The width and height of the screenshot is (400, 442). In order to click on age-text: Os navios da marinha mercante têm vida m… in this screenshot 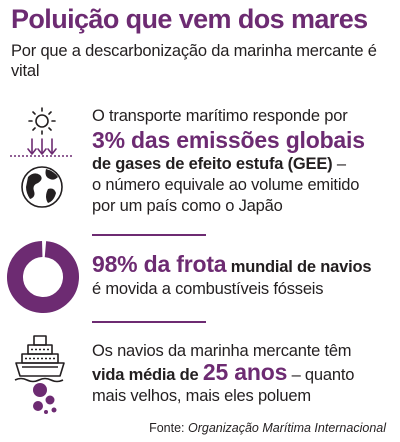, I will do `click(223, 374)`.